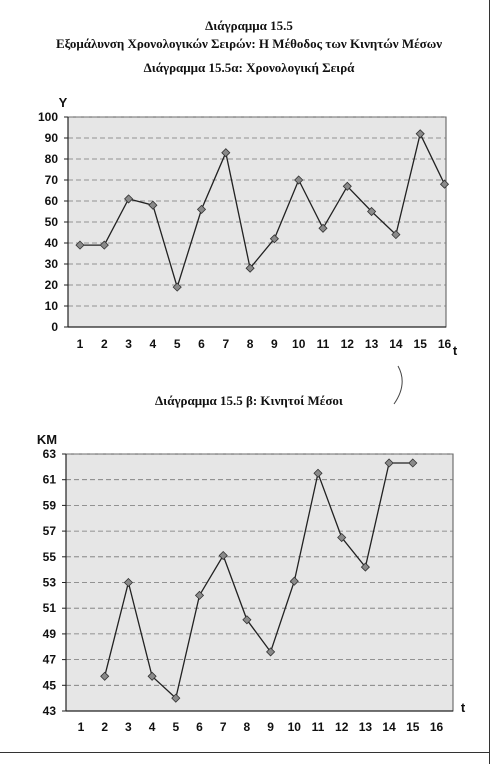  I want to click on y-tick-label: 90, so click(52, 138).